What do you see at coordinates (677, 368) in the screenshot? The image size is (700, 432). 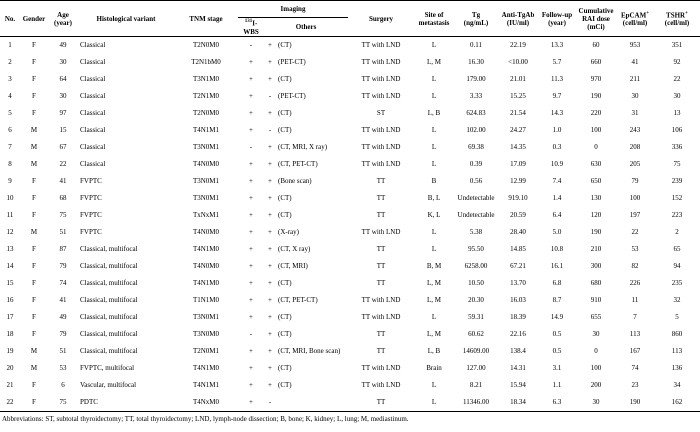 I see `table-cell: 136` at bounding box center [677, 368].